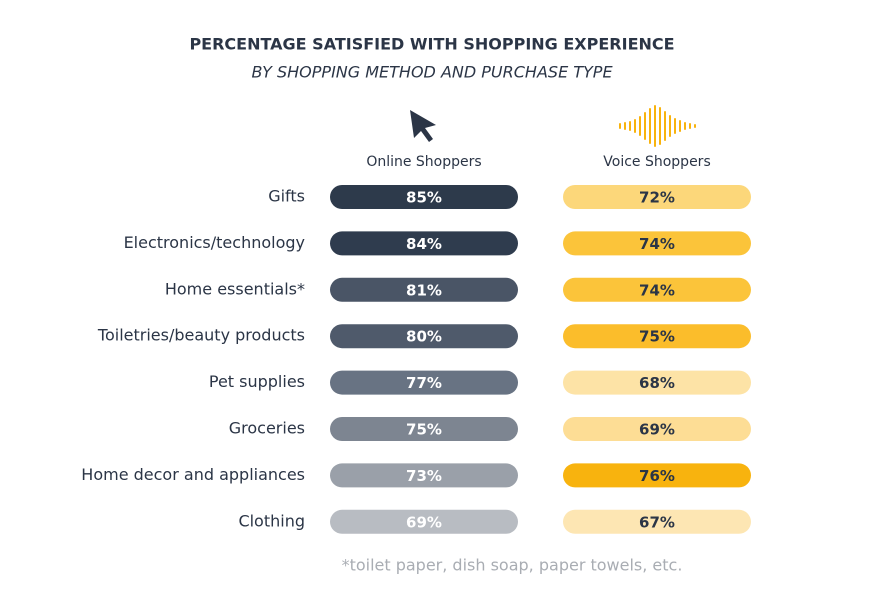 The width and height of the screenshot is (884, 598). What do you see at coordinates (201, 335) in the screenshot?
I see `row-label: Toiletries/beauty products` at bounding box center [201, 335].